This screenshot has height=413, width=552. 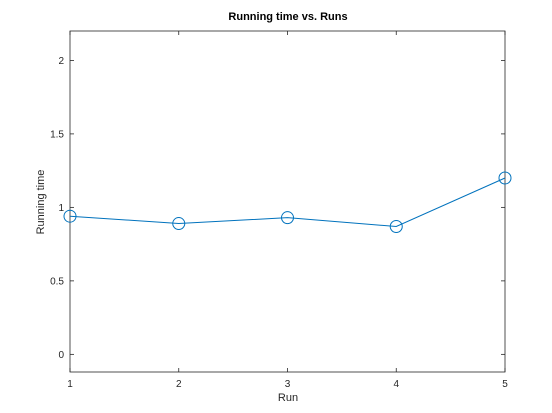 I want to click on data-series, so click(x=287, y=202).